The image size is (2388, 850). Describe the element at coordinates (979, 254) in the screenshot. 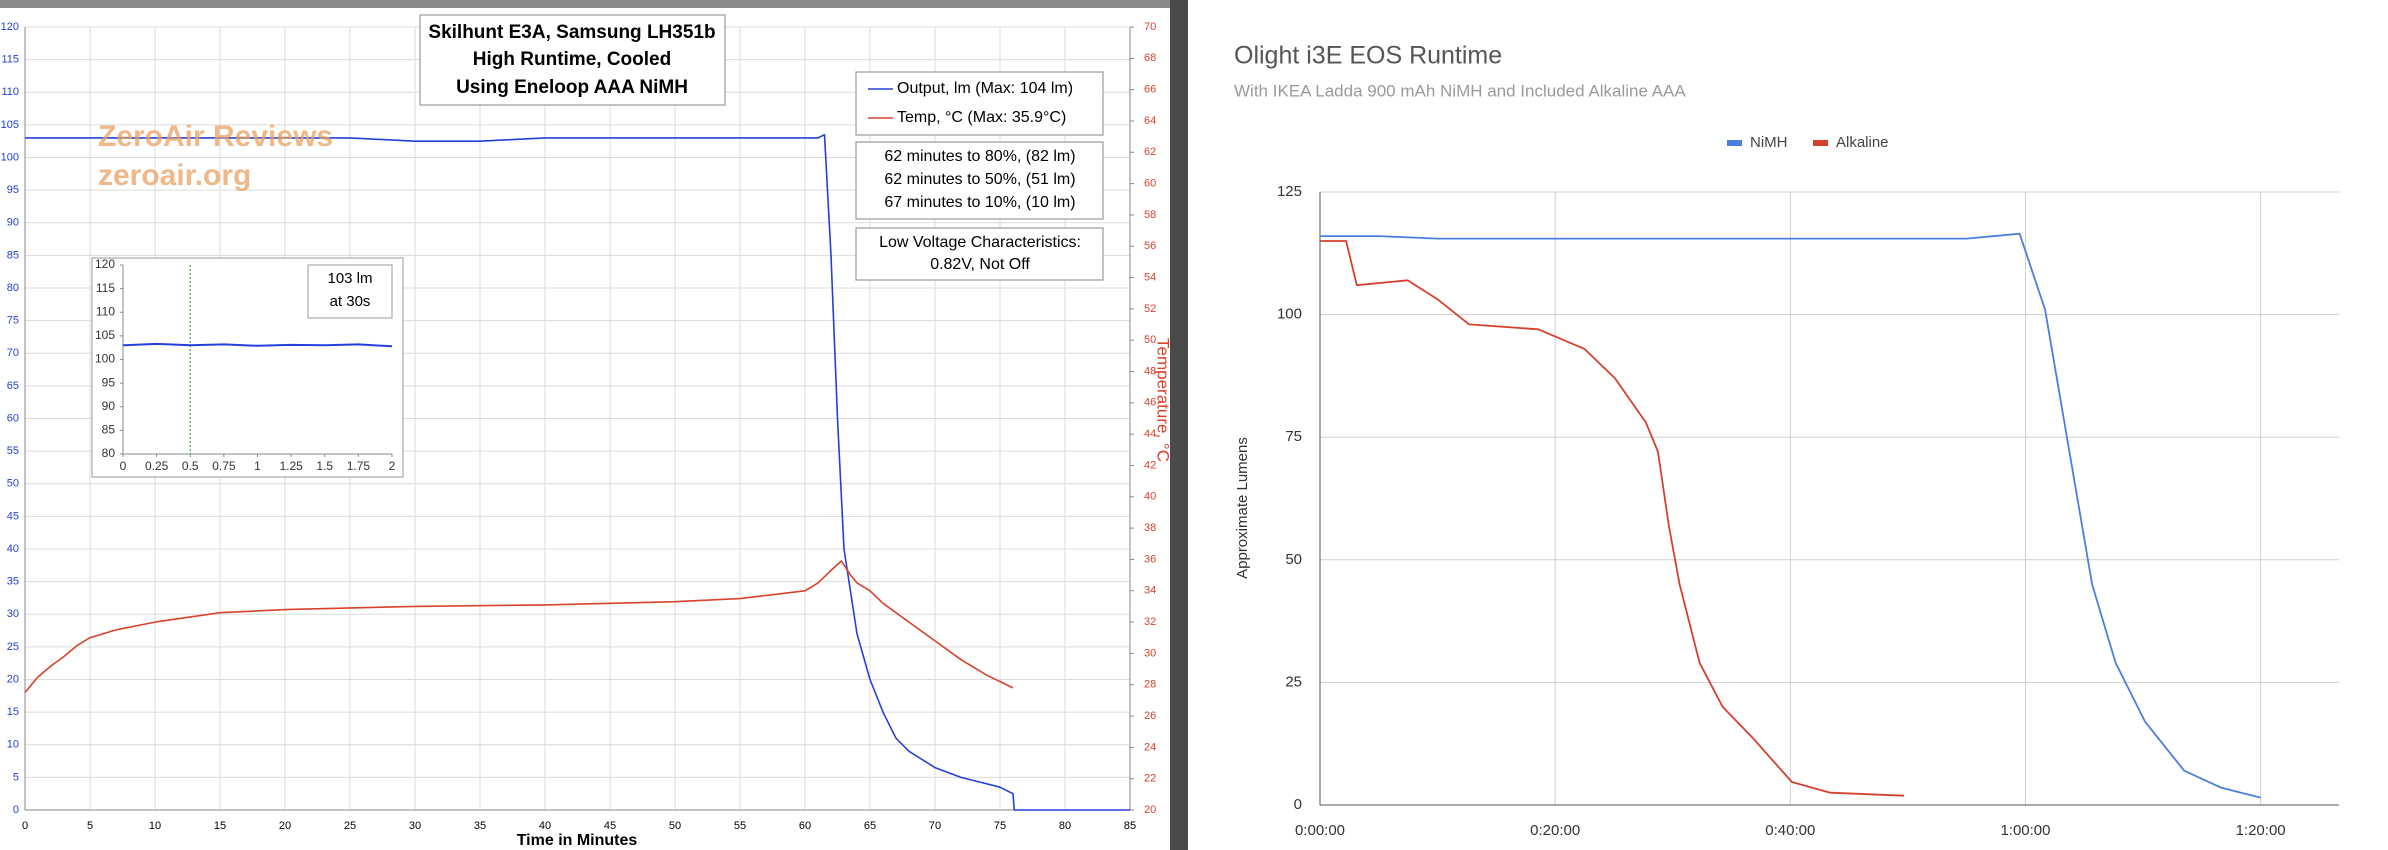

I see `note-box` at that location.